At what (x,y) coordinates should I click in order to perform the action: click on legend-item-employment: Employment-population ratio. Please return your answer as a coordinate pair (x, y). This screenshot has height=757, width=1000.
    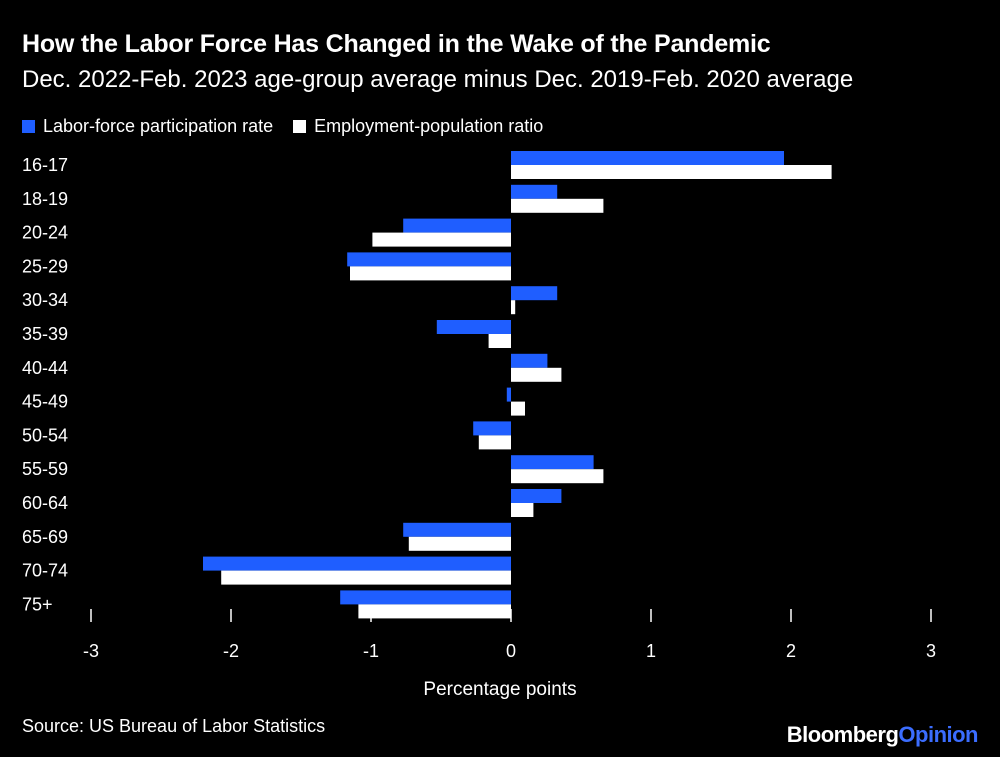
    Looking at the image, I should click on (418, 126).